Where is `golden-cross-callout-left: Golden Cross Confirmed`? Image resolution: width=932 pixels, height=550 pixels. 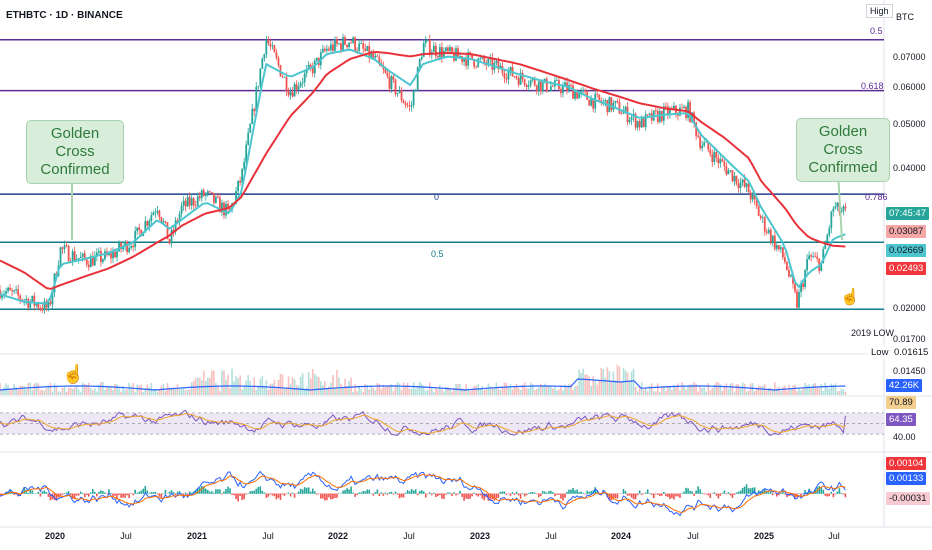 golden-cross-callout-left: Golden Cross Confirmed is located at coordinates (75, 152).